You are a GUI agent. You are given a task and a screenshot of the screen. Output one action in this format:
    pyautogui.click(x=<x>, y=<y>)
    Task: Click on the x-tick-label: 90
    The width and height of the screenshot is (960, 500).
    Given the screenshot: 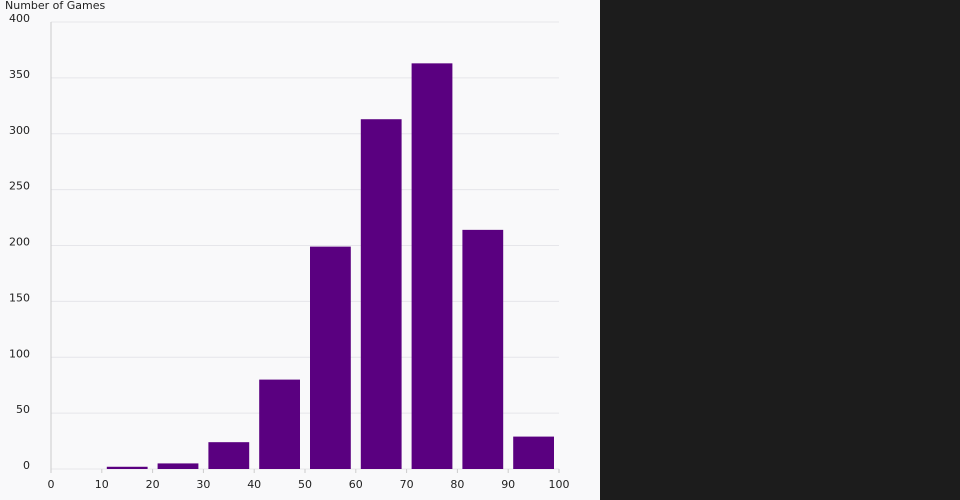 What is the action you would take?
    pyautogui.click(x=508, y=484)
    